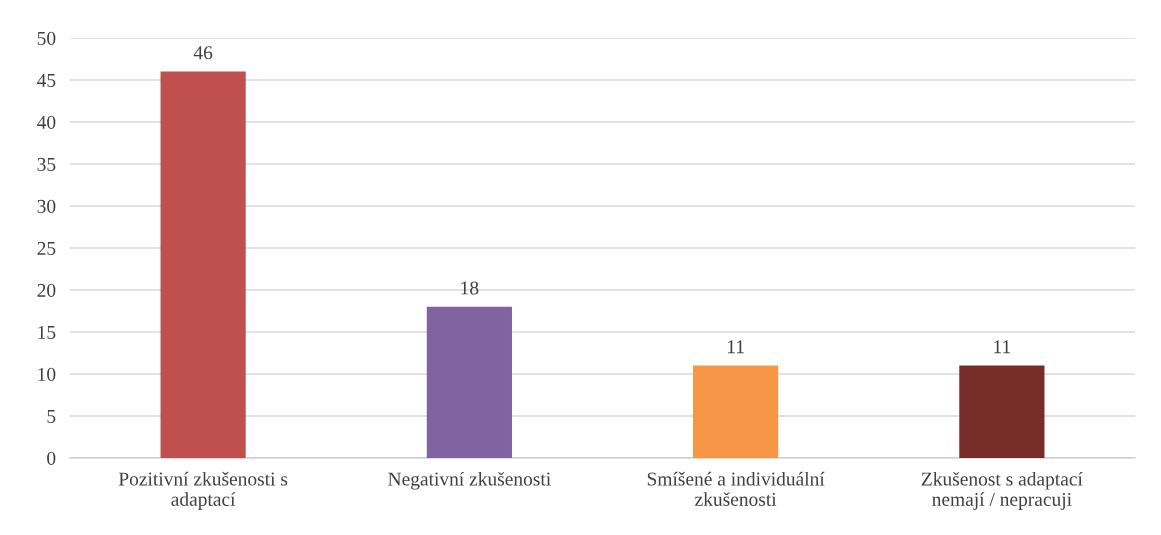  Describe the element at coordinates (46, 248) in the screenshot. I see `y-tick-label: 25` at that location.